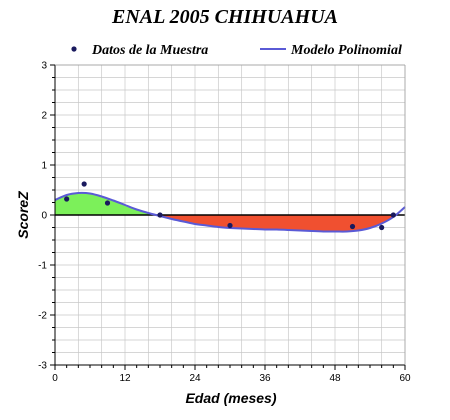  What do you see at coordinates (276, 223) in the screenshot?
I see `negative-area` at bounding box center [276, 223].